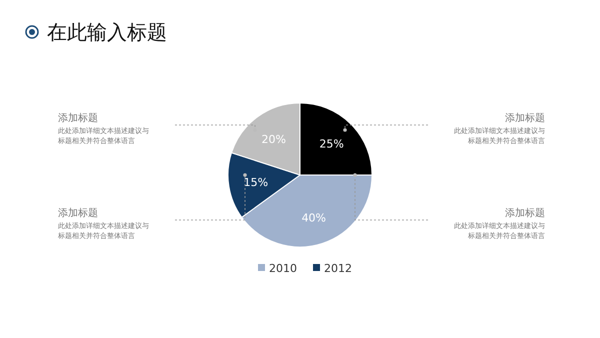 This screenshot has height=338, width=600. I want to click on legend-label: 2012, so click(338, 268).